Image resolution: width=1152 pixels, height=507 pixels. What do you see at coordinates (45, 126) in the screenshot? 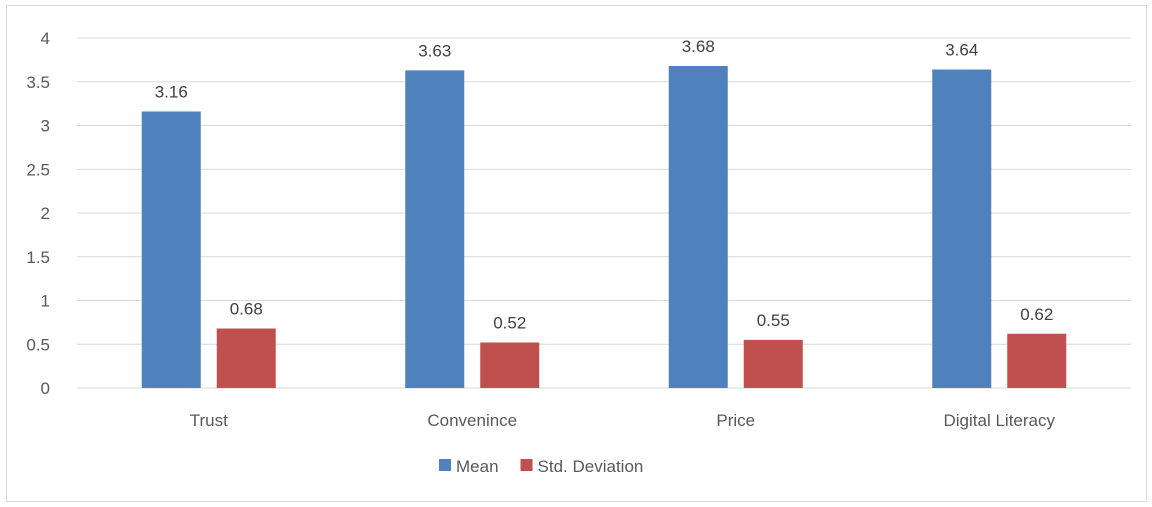
I see `y-tick-label: 3` at bounding box center [45, 126].